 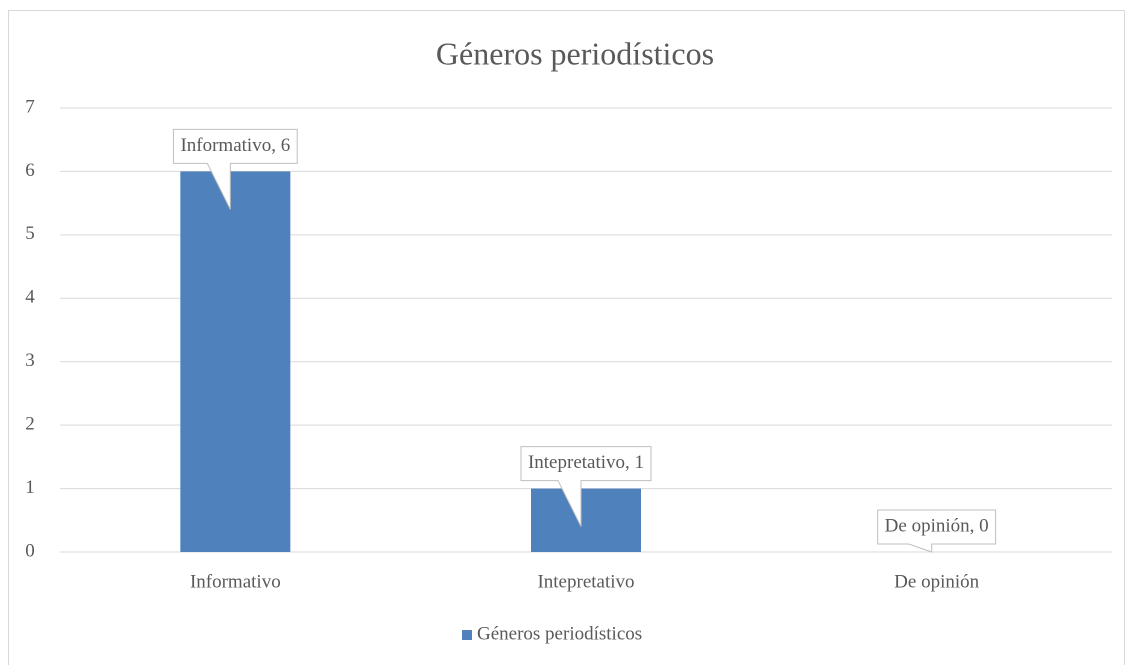 I want to click on y-tick-label: 3, so click(x=30, y=360).